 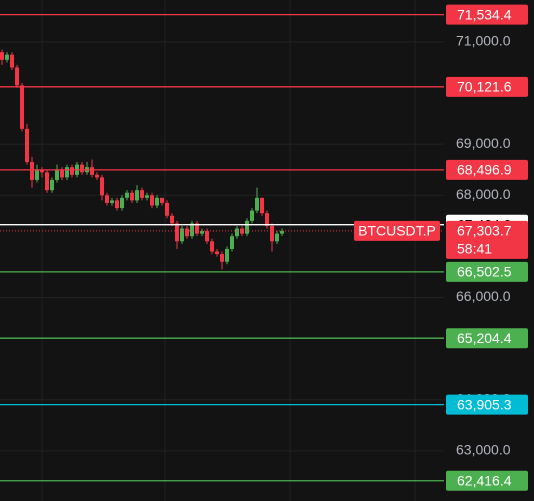 What do you see at coordinates (484, 170) in the screenshot?
I see `price-badge-label: 68,496.9` at bounding box center [484, 170].